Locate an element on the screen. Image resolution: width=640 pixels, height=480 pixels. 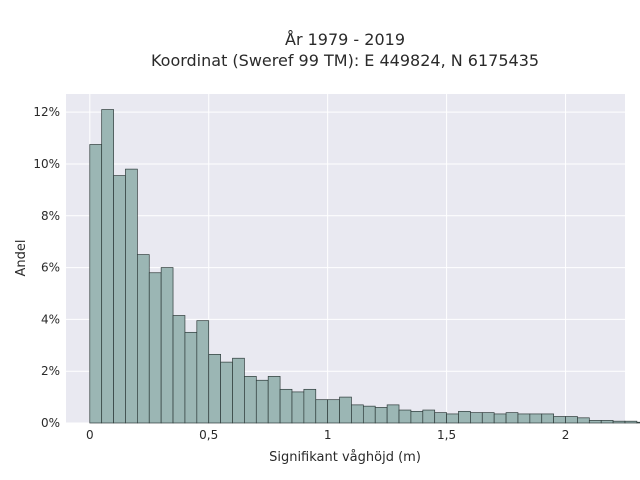
x-tick-label: 0 is located at coordinates (90, 435).